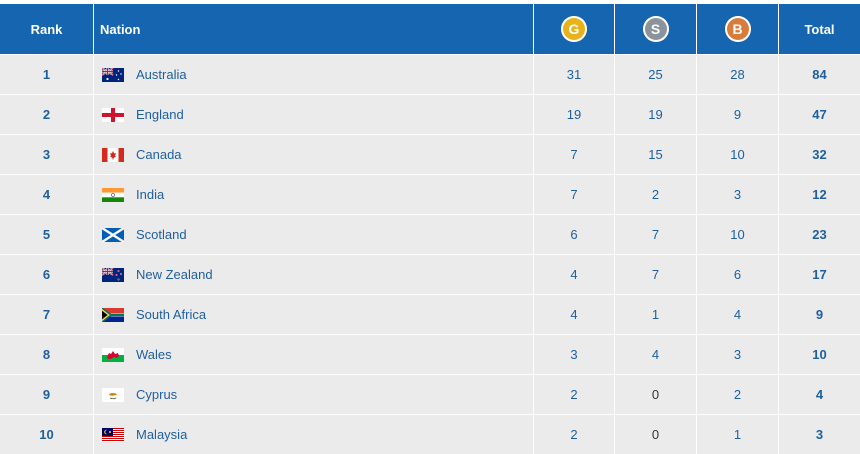  Describe the element at coordinates (161, 74) in the screenshot. I see `nation-name: Australia` at that location.